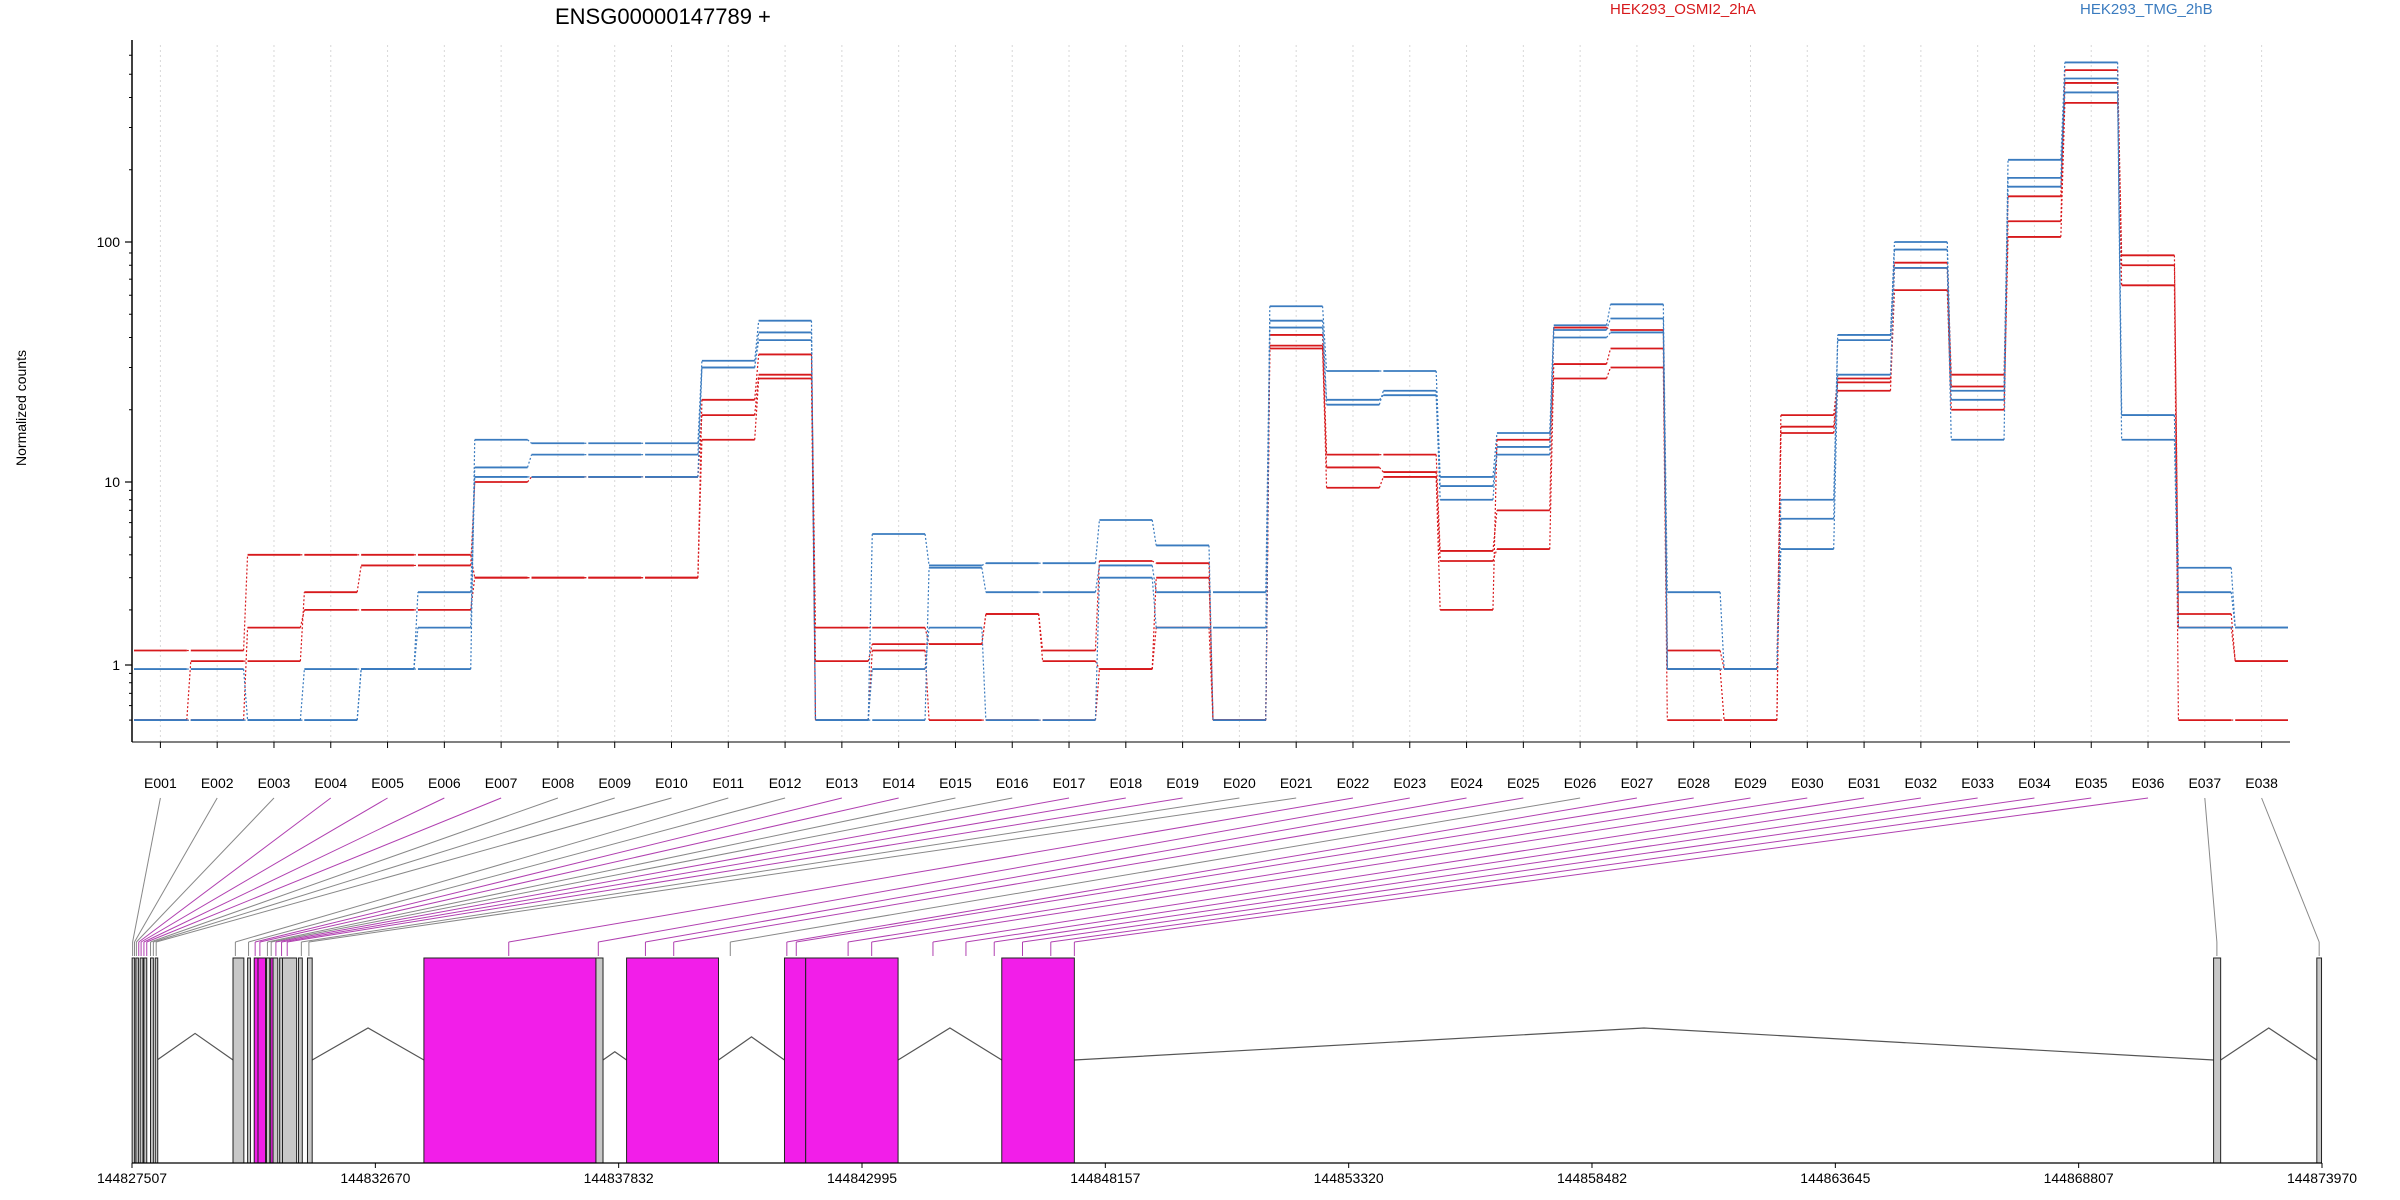 Image resolution: width=2400 pixels, height=1200 pixels. I want to click on exon-bin-label: E022, so click(1353, 783).